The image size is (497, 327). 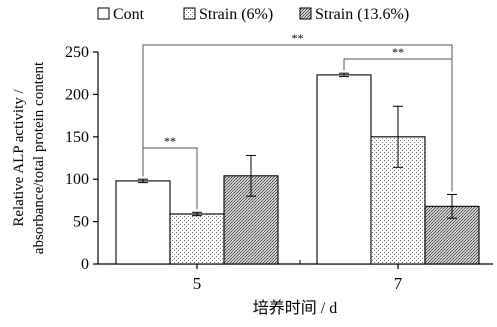 I want to click on bar-strain-6-day5, so click(x=197, y=239).